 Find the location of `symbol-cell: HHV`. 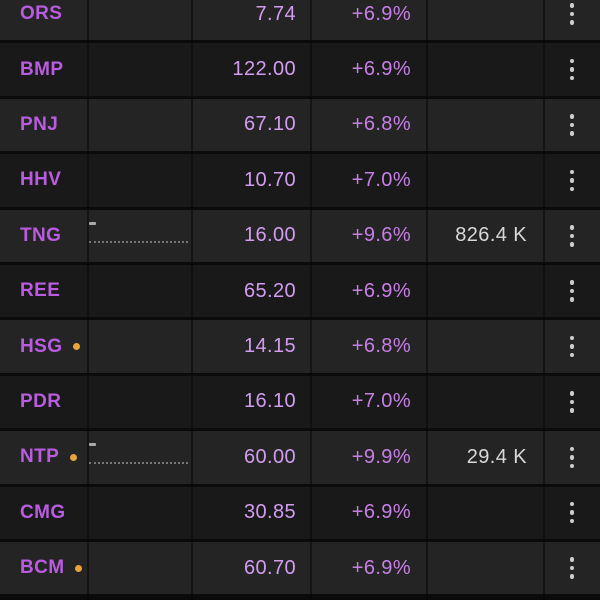

symbol-cell: HHV is located at coordinates (44, 180).